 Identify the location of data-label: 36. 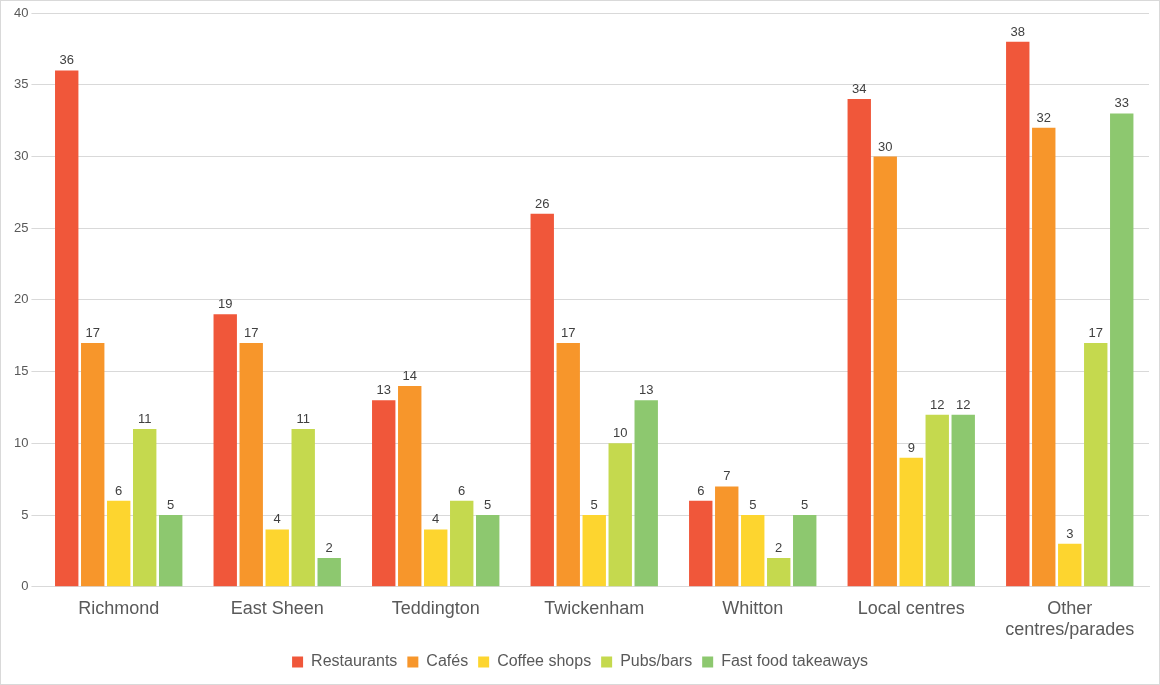
(66, 60).